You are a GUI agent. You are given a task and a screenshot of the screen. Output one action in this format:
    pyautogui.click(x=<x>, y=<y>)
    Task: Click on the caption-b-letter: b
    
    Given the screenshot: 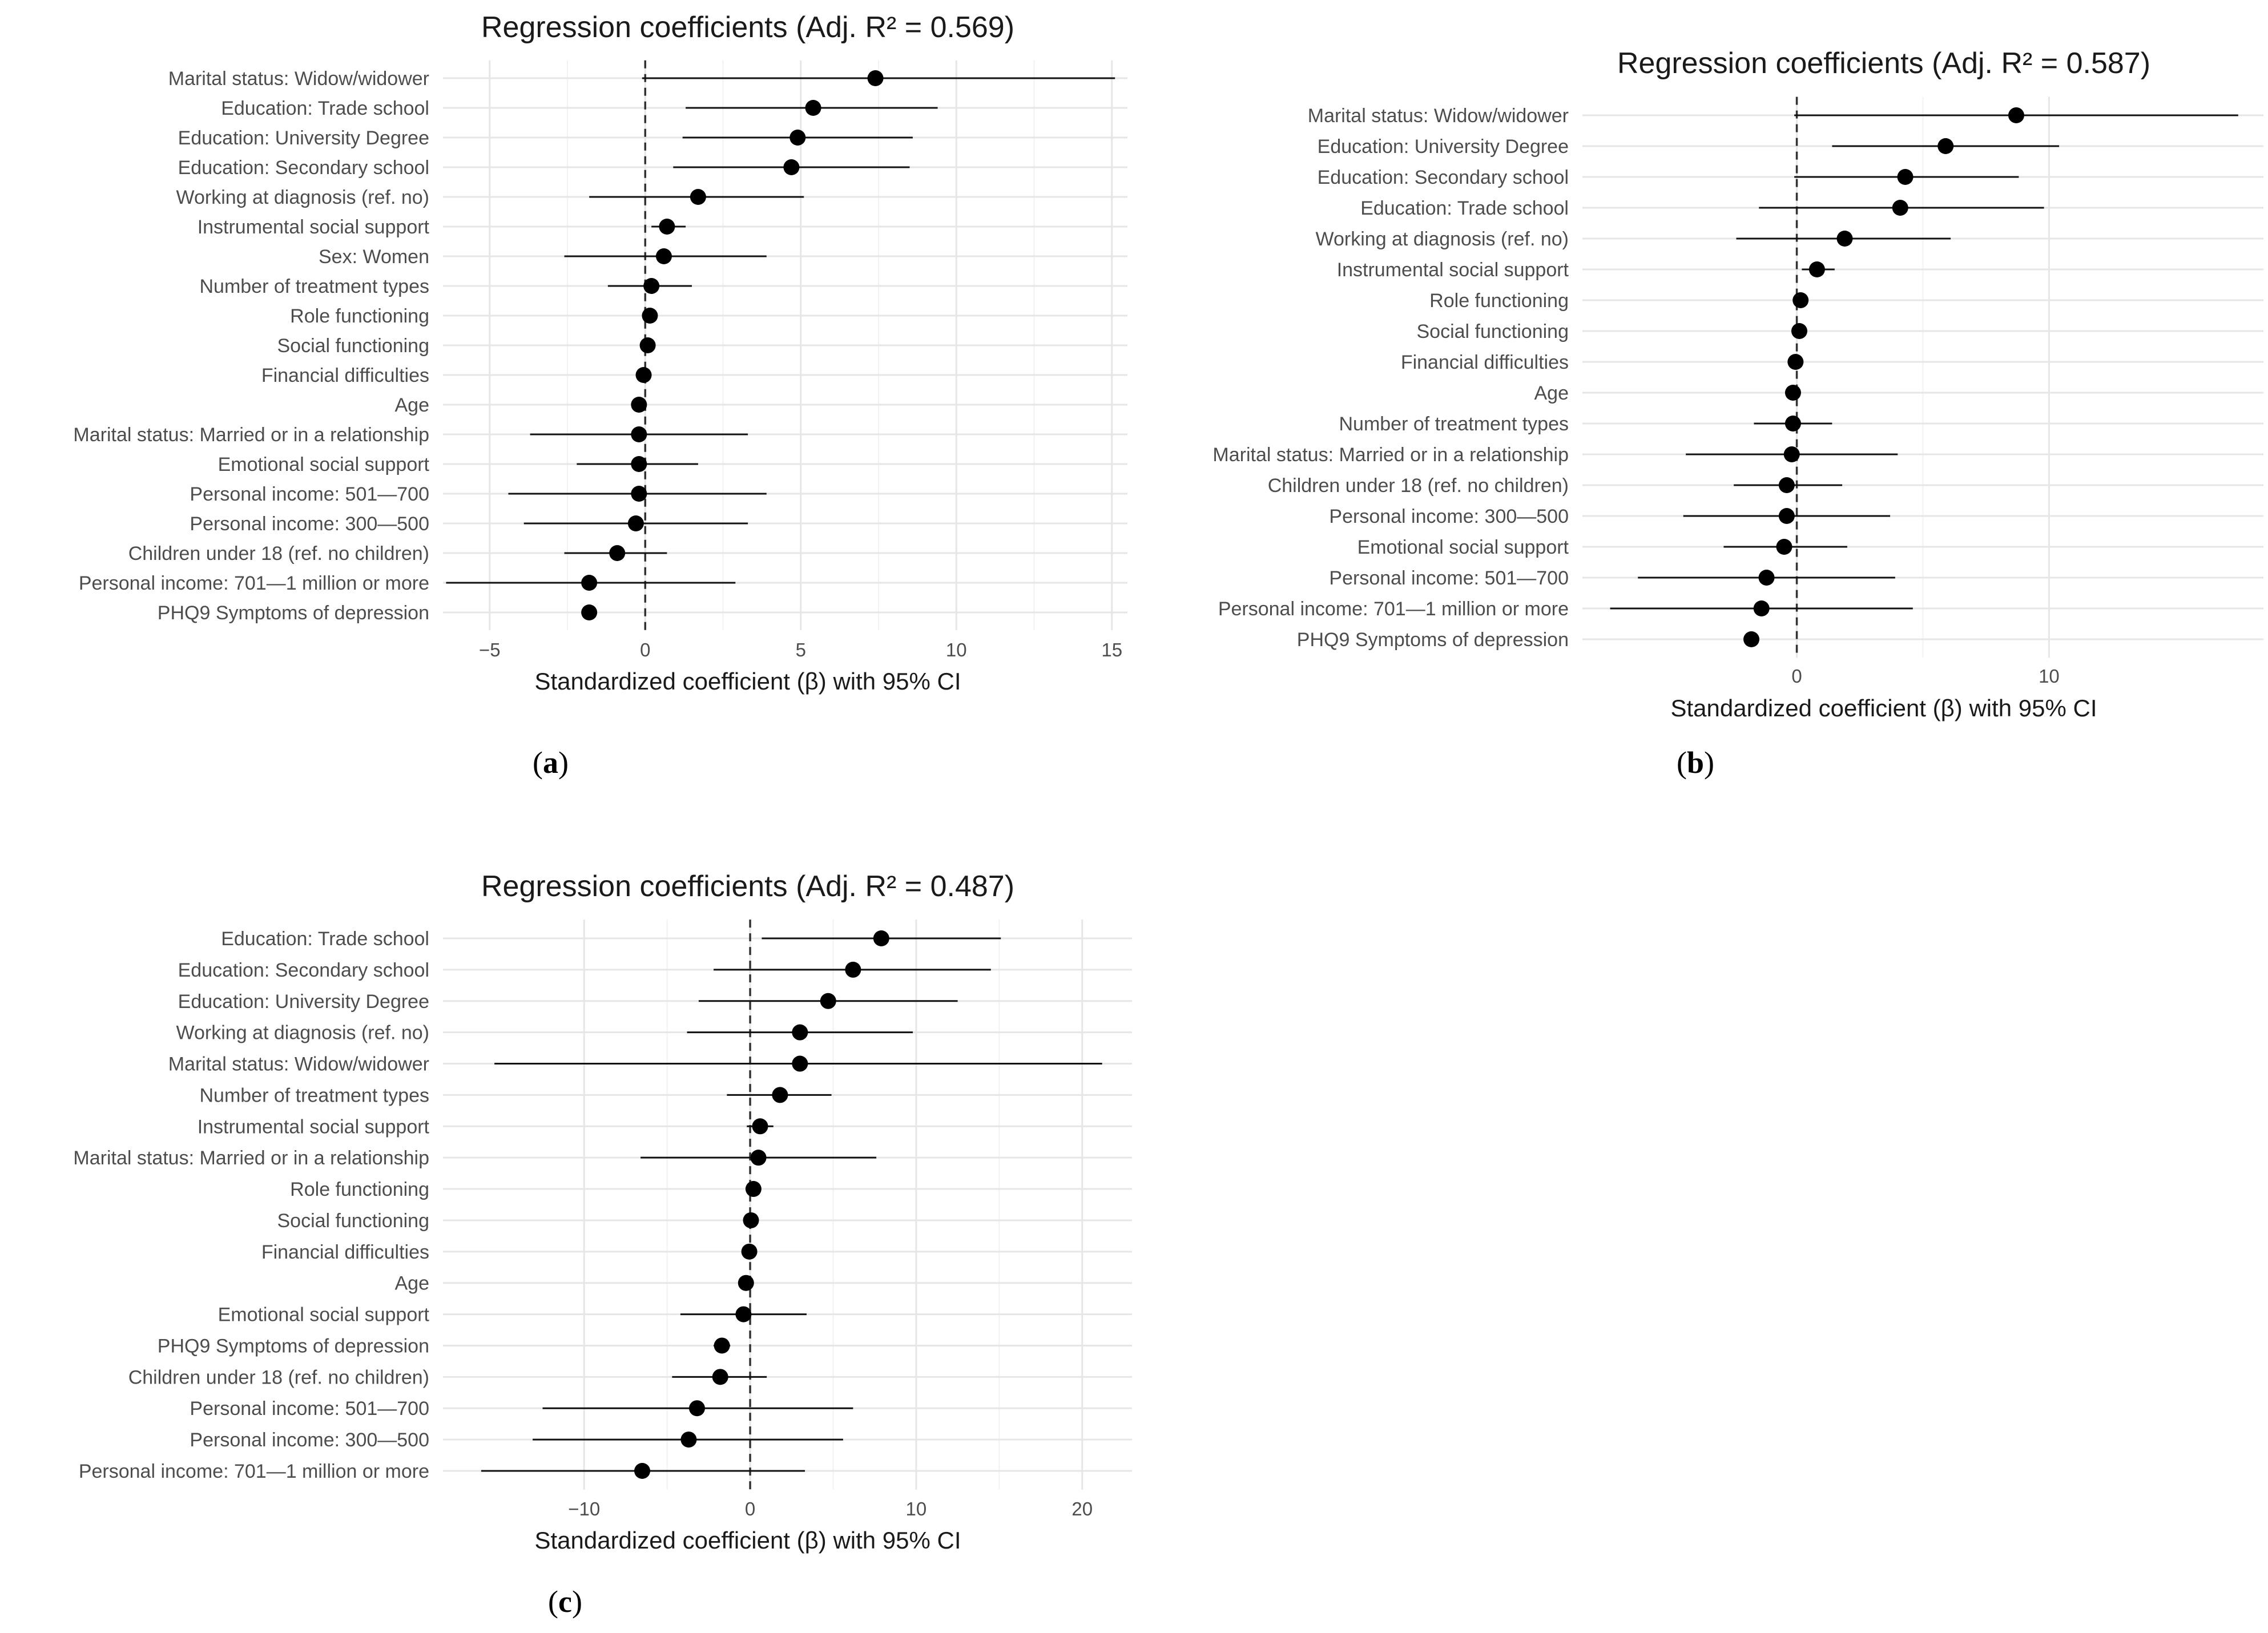 What is the action you would take?
    pyautogui.click(x=1695, y=762)
    